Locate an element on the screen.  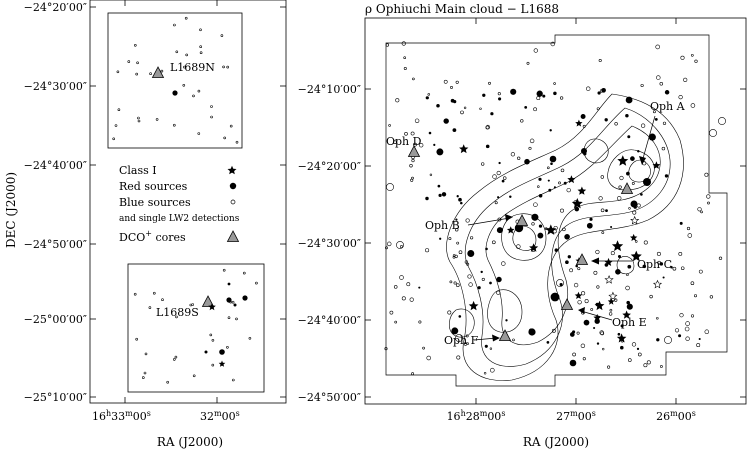
left-x-tick-label: 32m00s is located at coordinates (220, 416).